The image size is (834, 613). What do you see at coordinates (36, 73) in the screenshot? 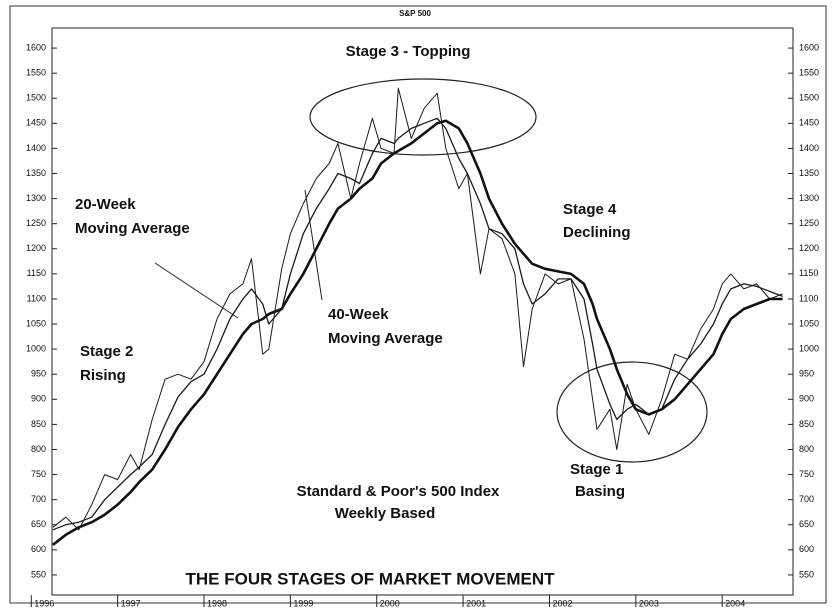
I see `y-tick-label: 1550` at bounding box center [36, 73].